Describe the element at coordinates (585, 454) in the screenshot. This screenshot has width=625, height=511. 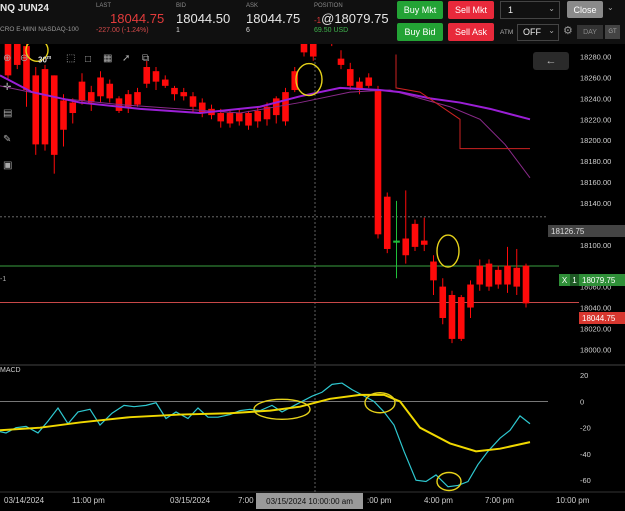
I see `macd-tick-label: -40` at that location.